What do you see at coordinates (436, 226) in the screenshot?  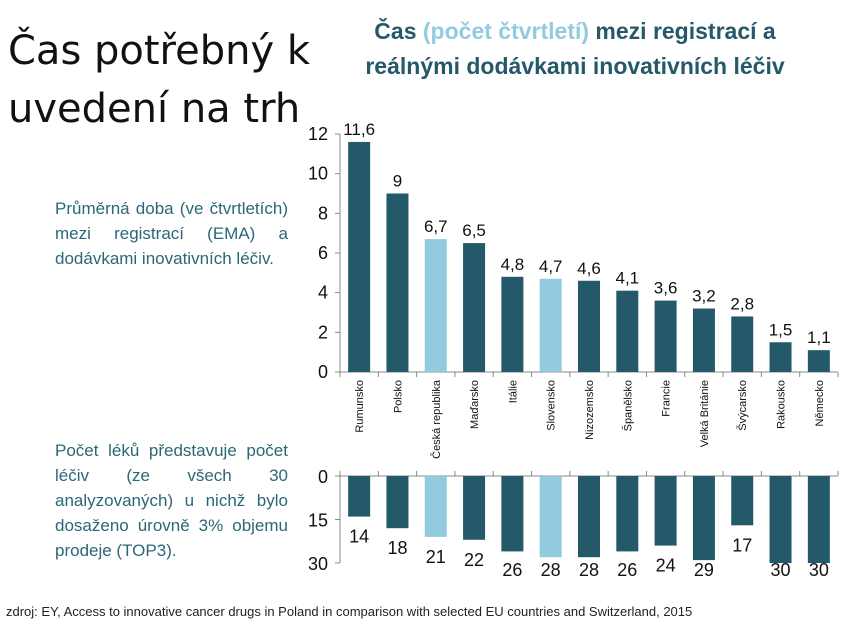 I see `top-data-label-2: 6,7` at bounding box center [436, 226].